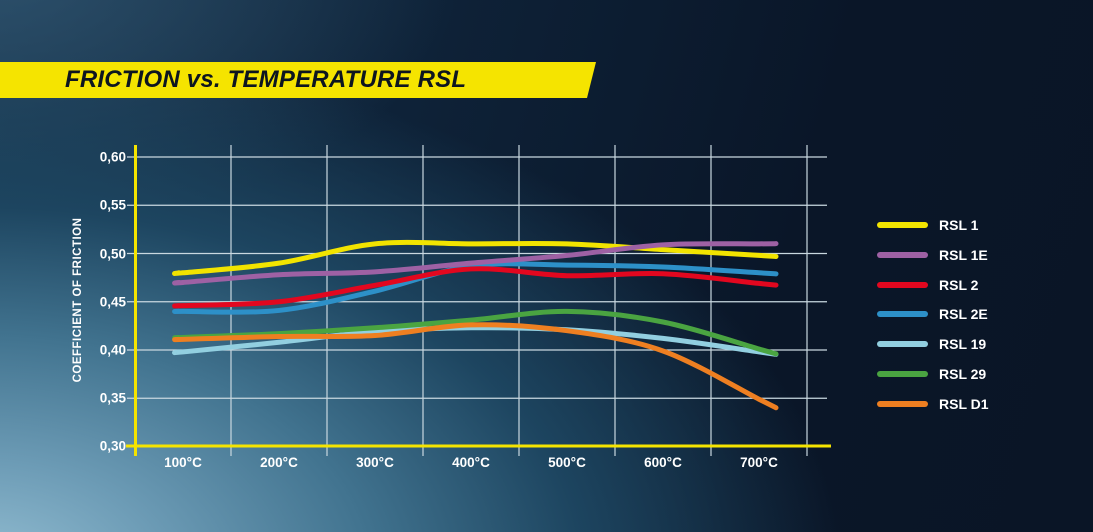 This screenshot has width=1093, height=532. I want to click on title-banner: FRICTION vs. TEMPERATURE RSL, so click(298, 80).